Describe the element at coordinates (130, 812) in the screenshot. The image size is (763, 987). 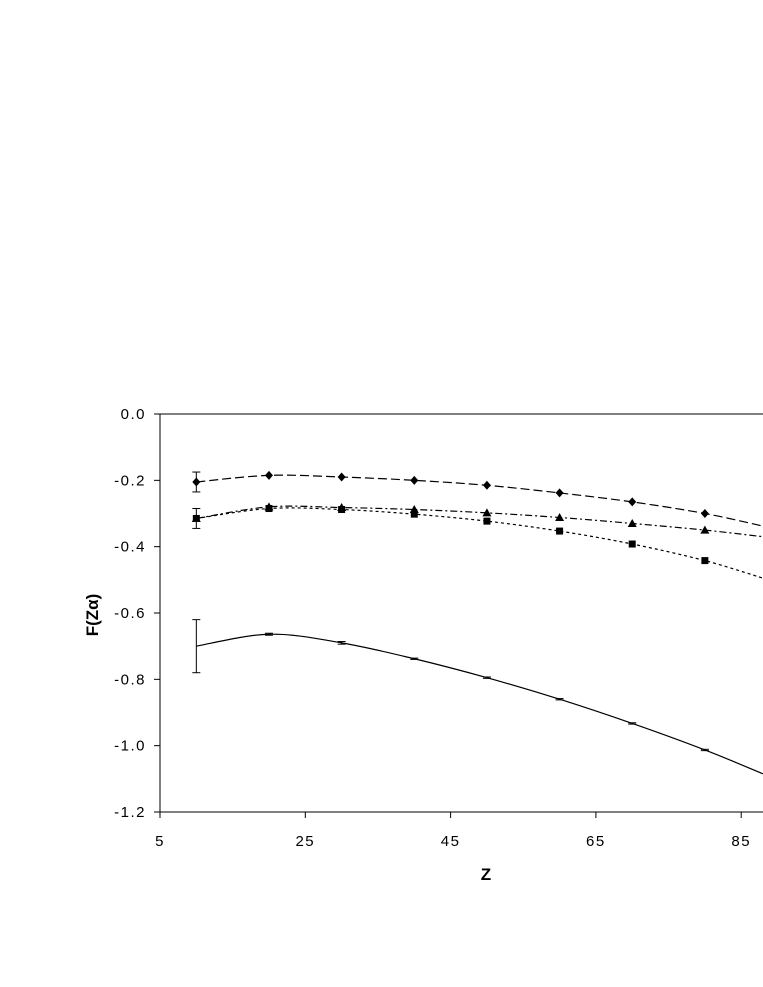
I see `y-tick-label: -1.2` at that location.